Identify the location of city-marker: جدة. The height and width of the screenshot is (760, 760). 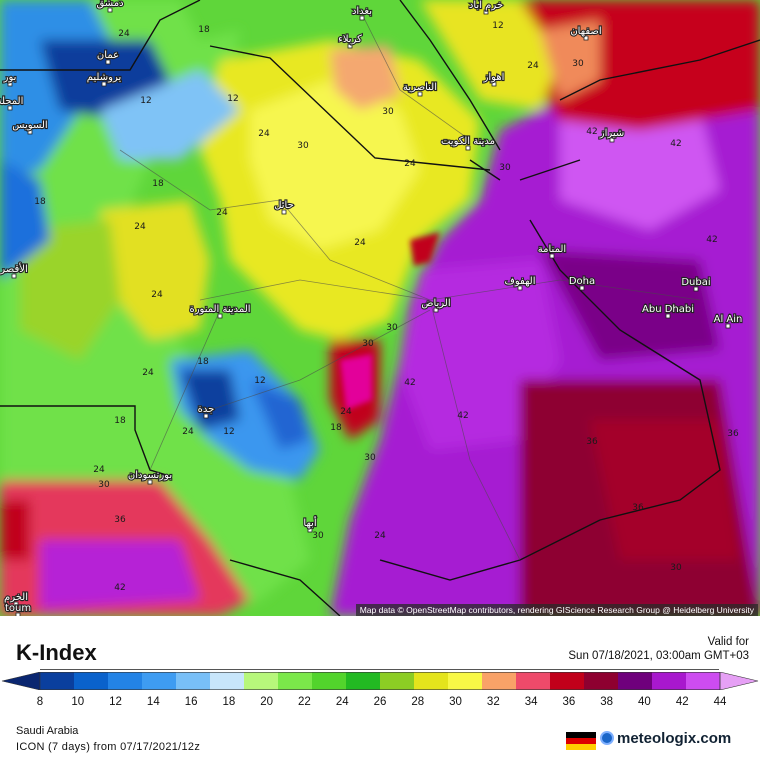
(206, 411).